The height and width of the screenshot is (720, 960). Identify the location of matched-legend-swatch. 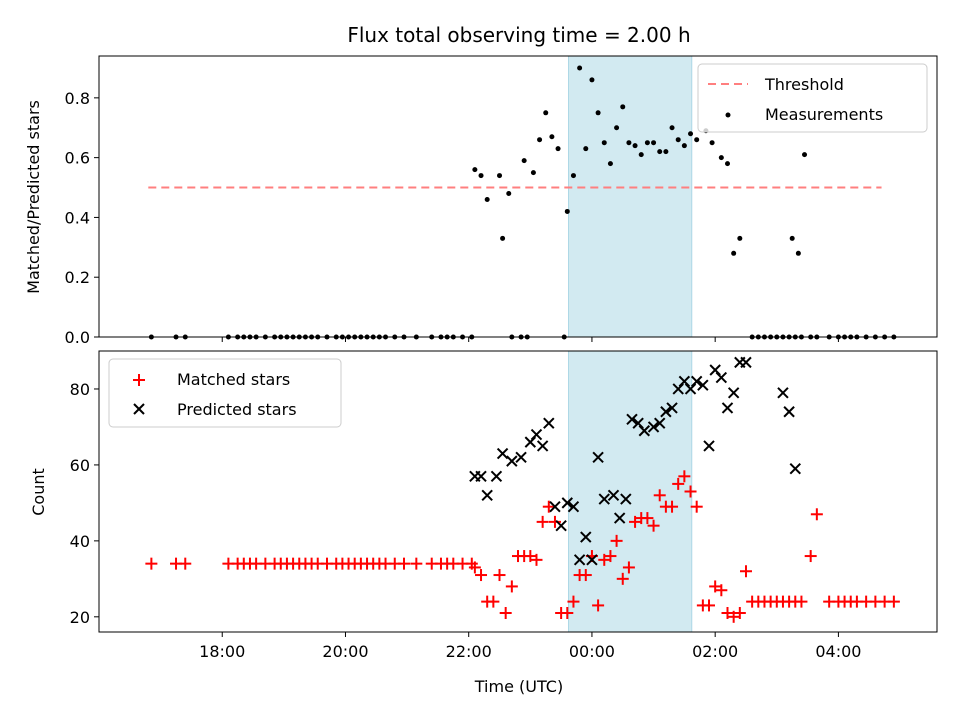
(139, 380).